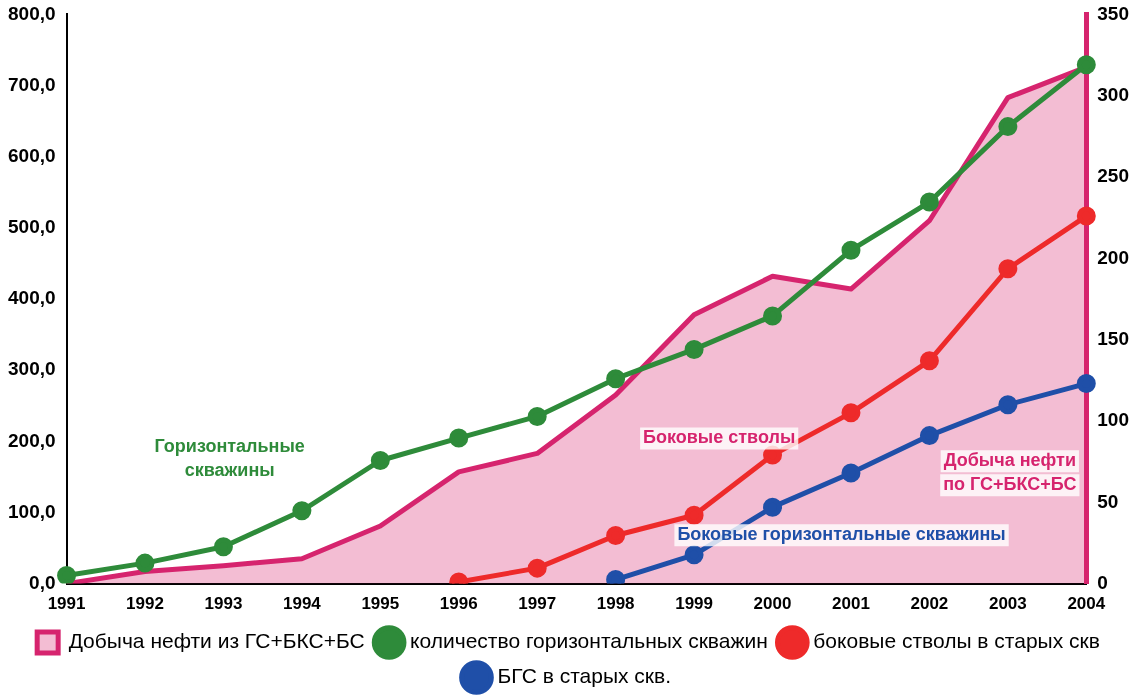 The height and width of the screenshot is (698, 1142). I want to click on x-tick-label: 1995, so click(380, 604).